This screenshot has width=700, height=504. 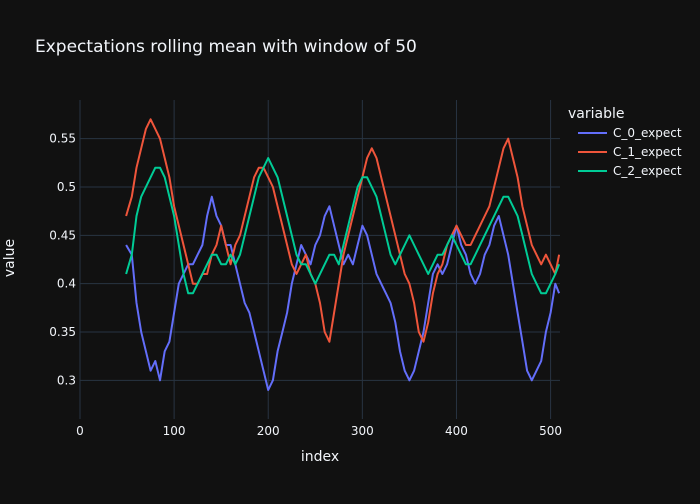 I want to click on x-tick-label: 100, so click(x=174, y=431).